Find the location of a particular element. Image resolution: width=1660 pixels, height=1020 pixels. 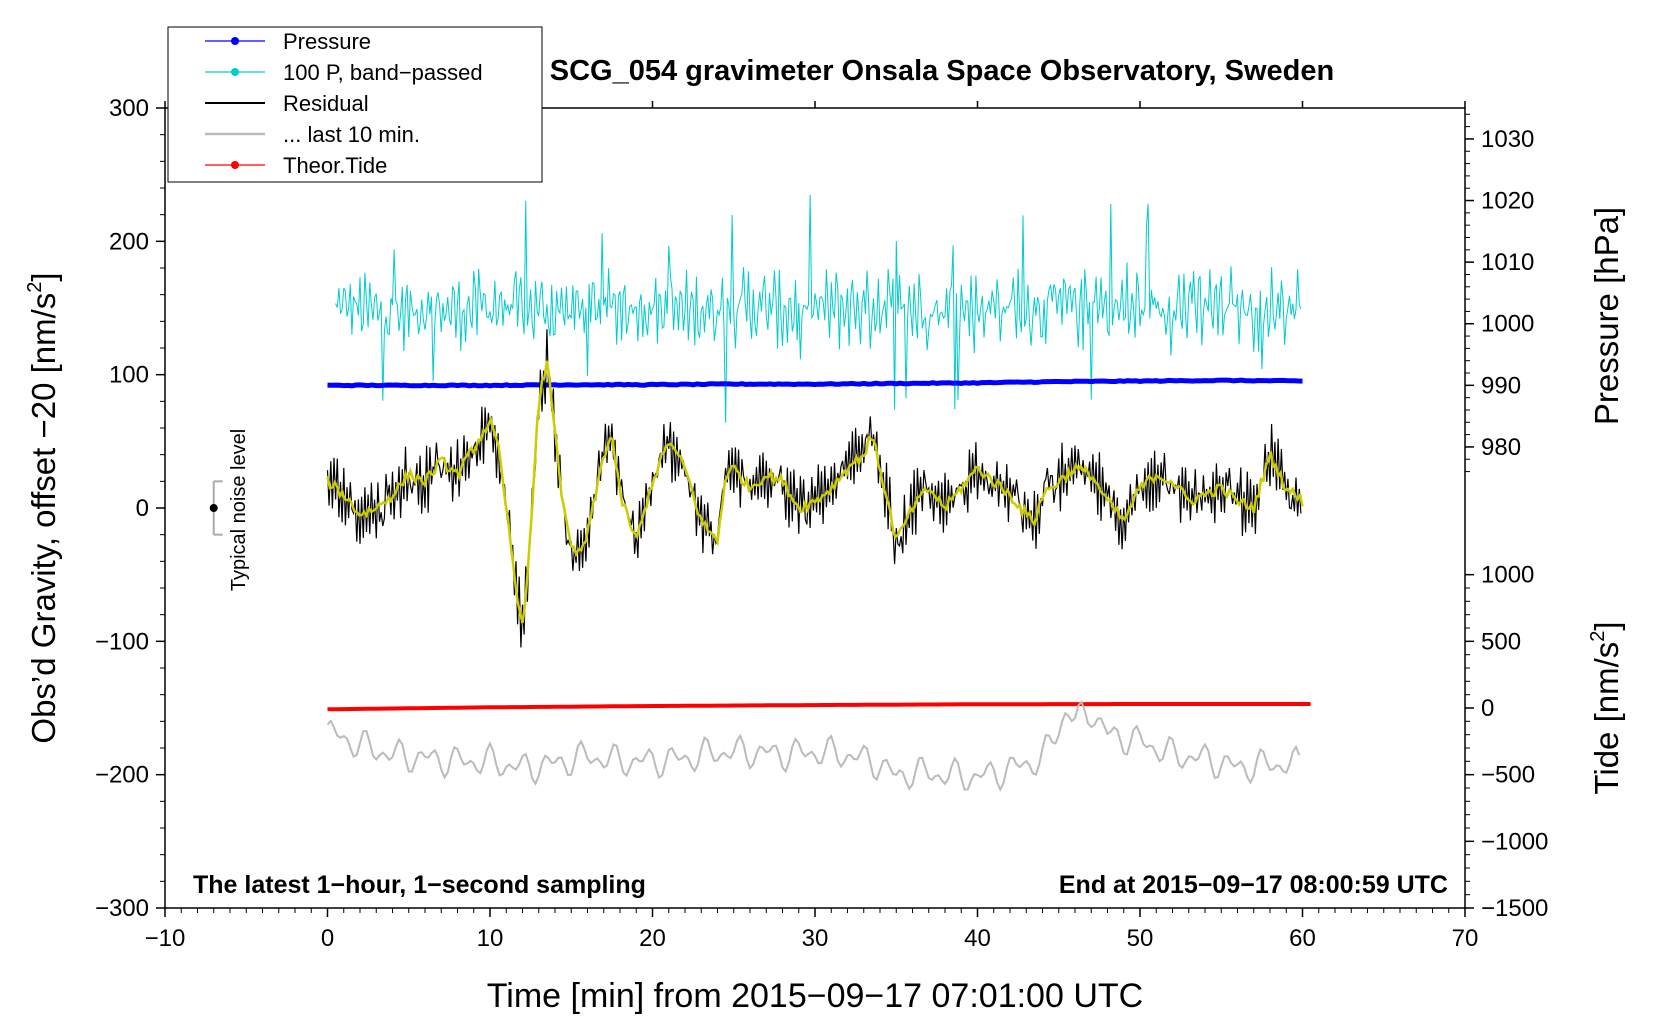

tide-axis-label: Tide [nm/s2] is located at coordinates (1606, 707).